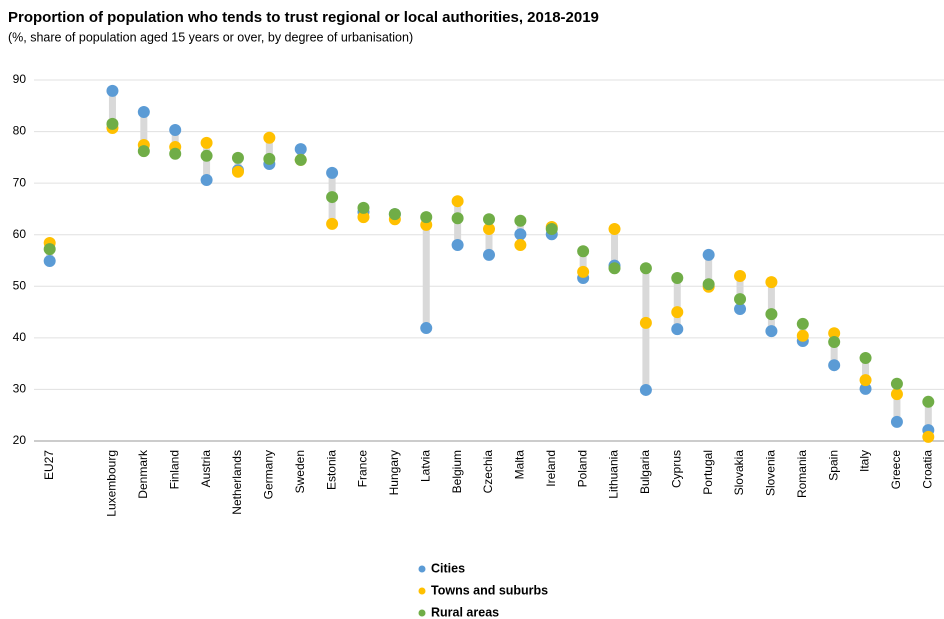 This screenshot has height=619, width=944. What do you see at coordinates (143, 474) in the screenshot?
I see `x-tick-label: Denmark` at bounding box center [143, 474].